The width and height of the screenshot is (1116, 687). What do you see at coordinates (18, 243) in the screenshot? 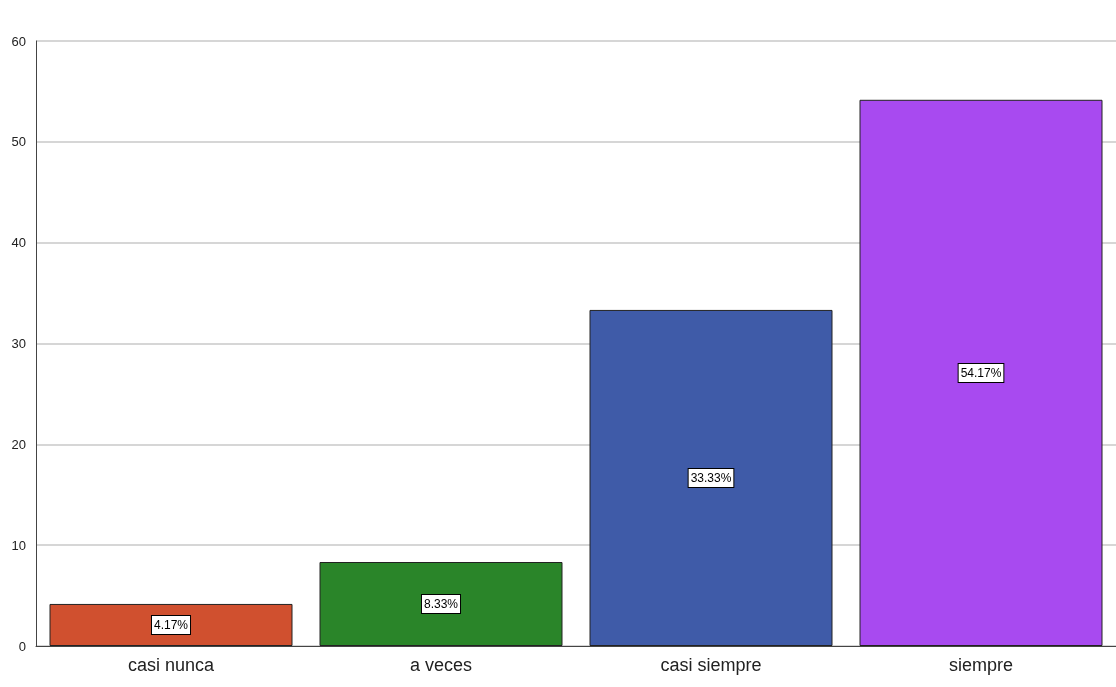
I see `y-tick-label: 40` at bounding box center [18, 243].